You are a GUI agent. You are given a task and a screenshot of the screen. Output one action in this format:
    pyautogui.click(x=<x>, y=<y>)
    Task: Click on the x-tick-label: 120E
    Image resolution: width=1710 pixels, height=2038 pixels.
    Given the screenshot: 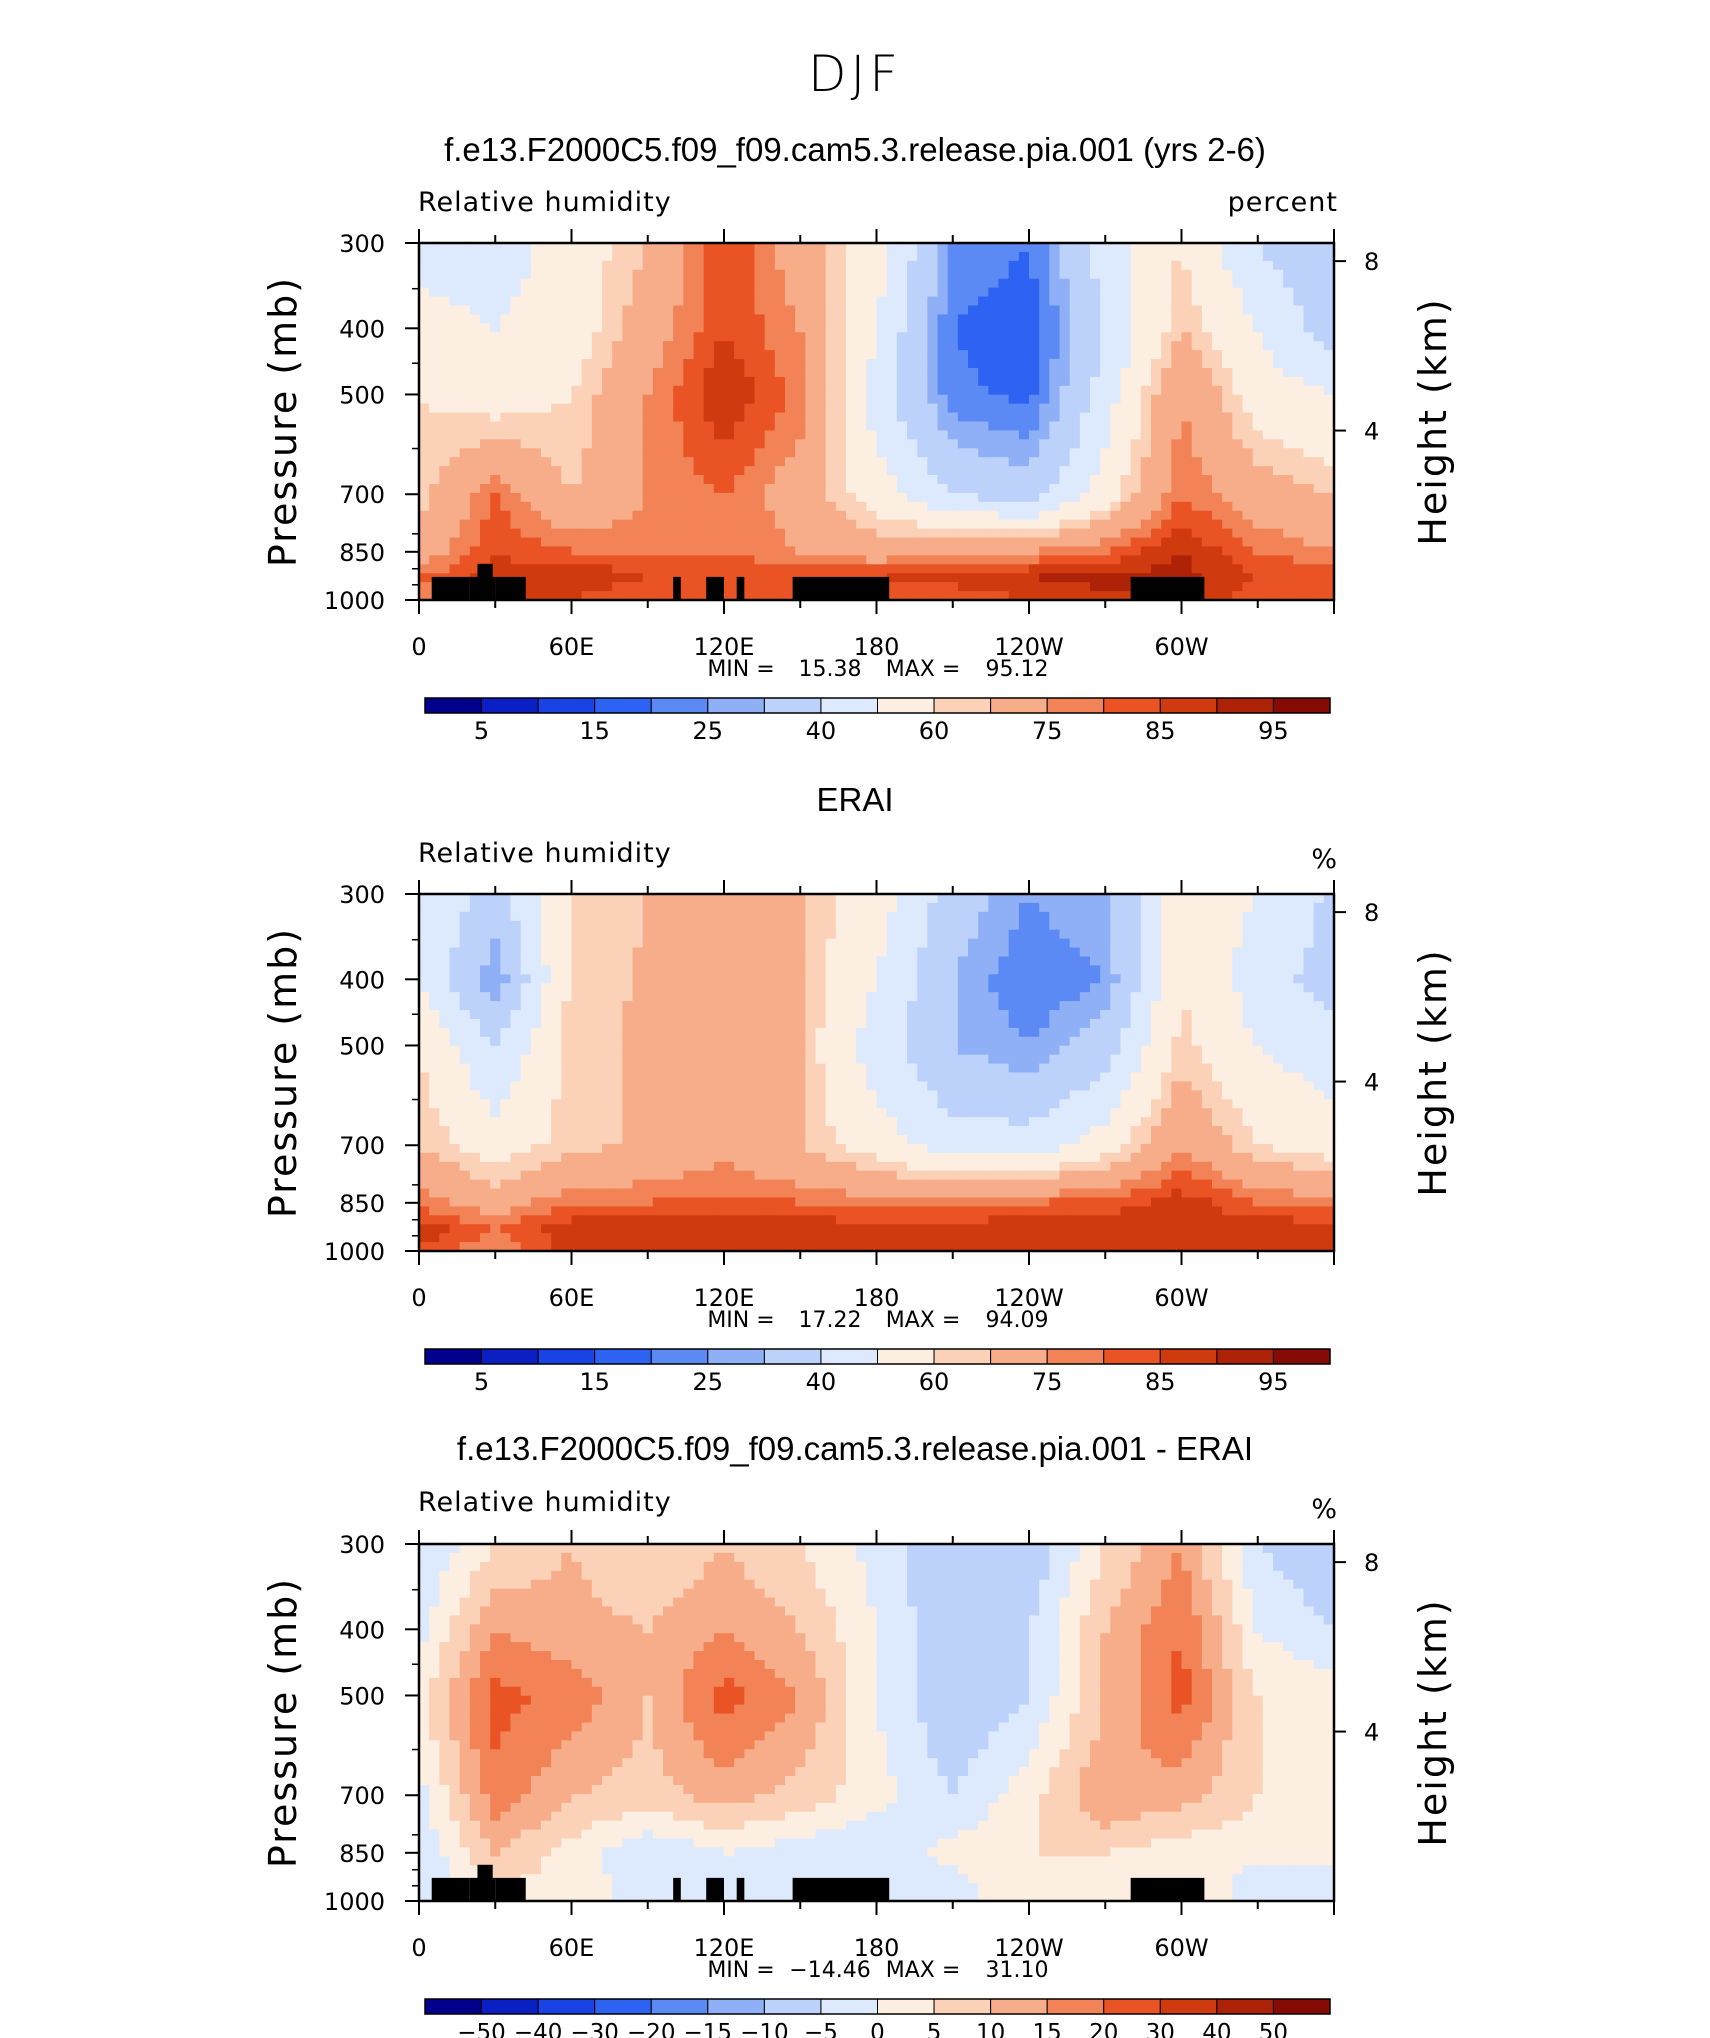 What is the action you would take?
    pyautogui.click(x=724, y=647)
    